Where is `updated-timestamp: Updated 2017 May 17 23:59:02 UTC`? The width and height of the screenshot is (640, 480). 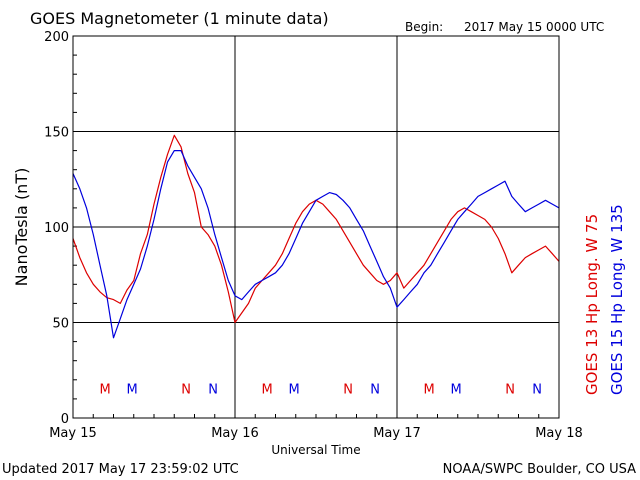 updated-timestamp: Updated 2017 May 17 23:59:02 UTC is located at coordinates (120, 469).